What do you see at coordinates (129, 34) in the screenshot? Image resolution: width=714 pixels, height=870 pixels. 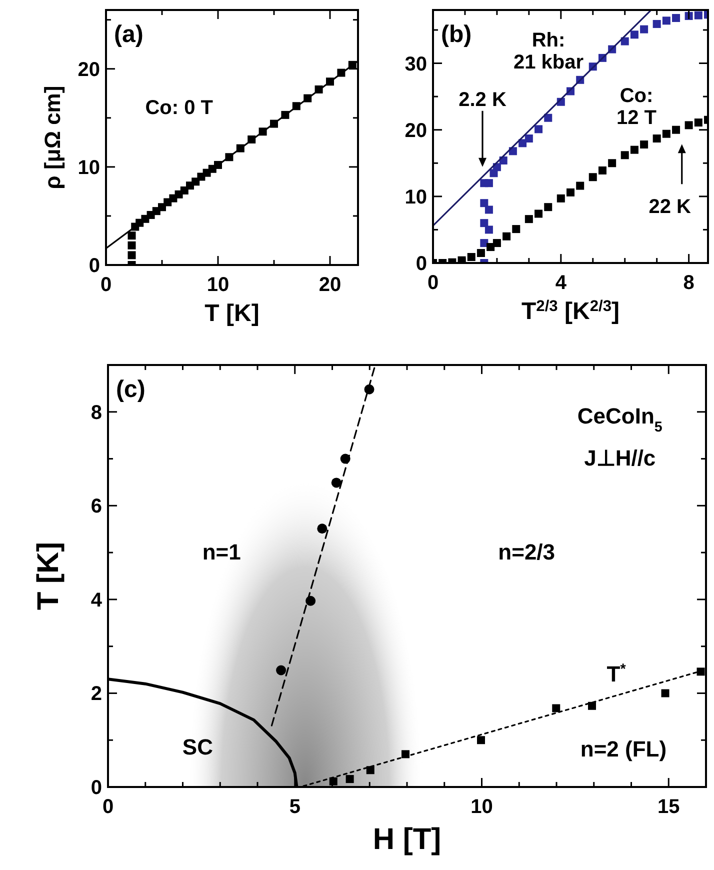 I see `text: (a)` at bounding box center [129, 34].